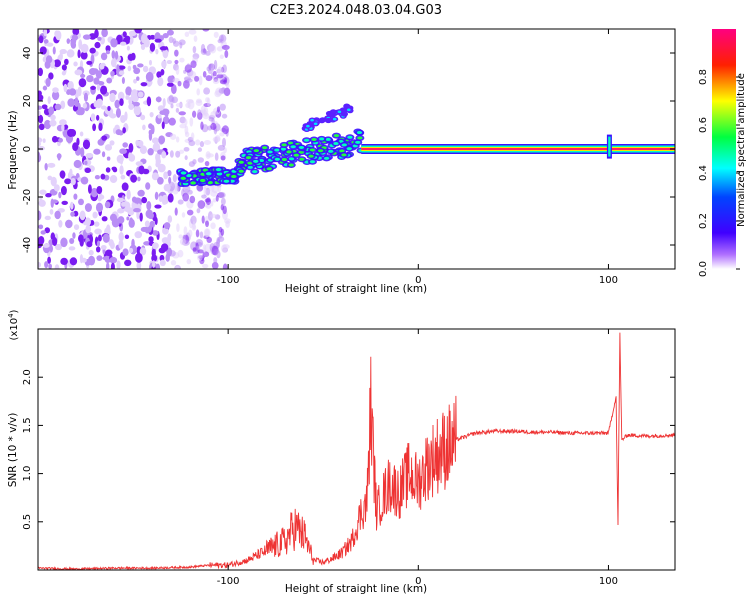 Image resolution: width=750 pixels, height=600 pixels. I want to click on spectrogram-branch-core, so click(312, 120).